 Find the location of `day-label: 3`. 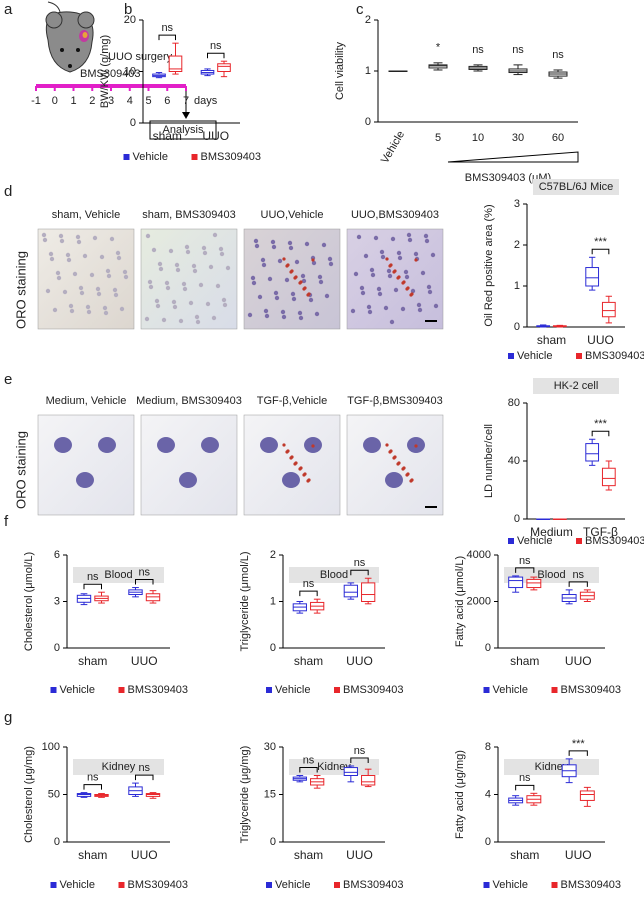

day-label: 3 is located at coordinates (111, 101).